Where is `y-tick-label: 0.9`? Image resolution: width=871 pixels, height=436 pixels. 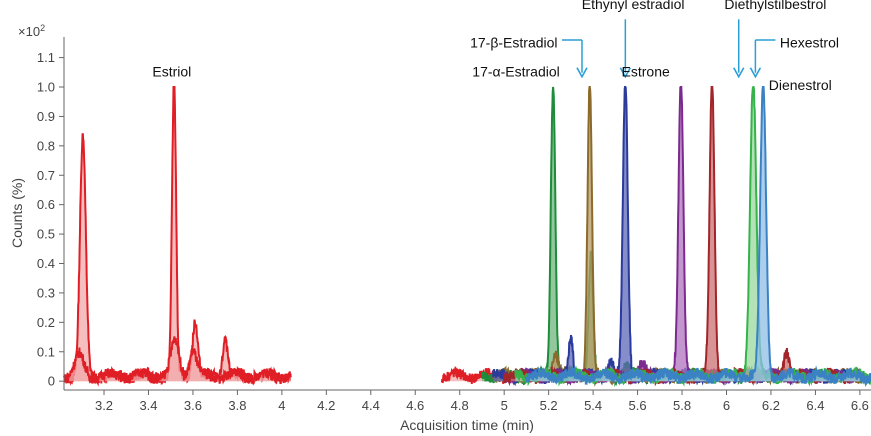 y-tick-label: 0.9 is located at coordinates (46, 116).